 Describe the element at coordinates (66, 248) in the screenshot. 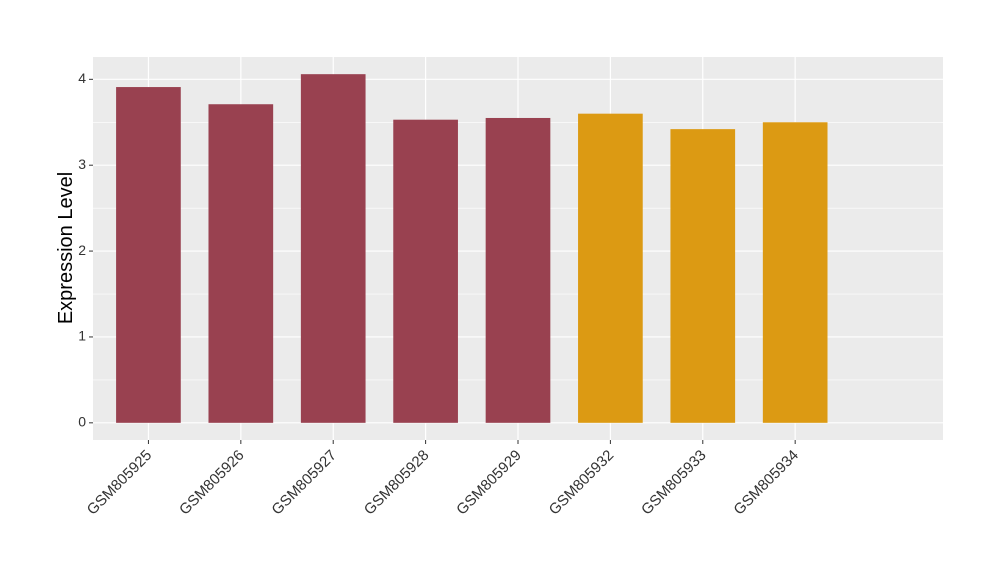

I see `y-axis-title: Expression Level` at that location.